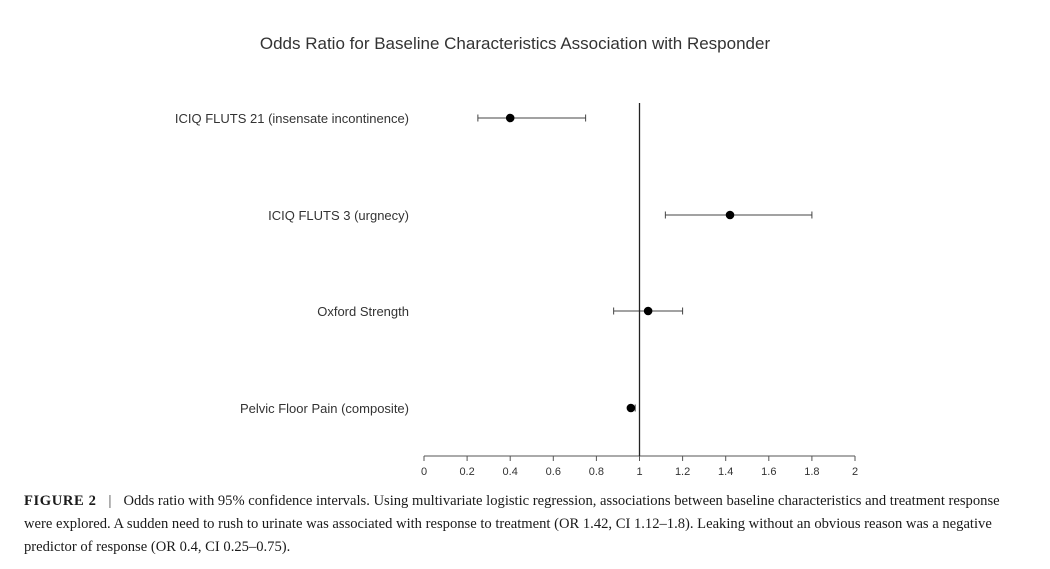 The image size is (1050, 569). What do you see at coordinates (338, 215) in the screenshot?
I see `row-label: ICIQ FLUTS 3 (urgnecy)` at bounding box center [338, 215].